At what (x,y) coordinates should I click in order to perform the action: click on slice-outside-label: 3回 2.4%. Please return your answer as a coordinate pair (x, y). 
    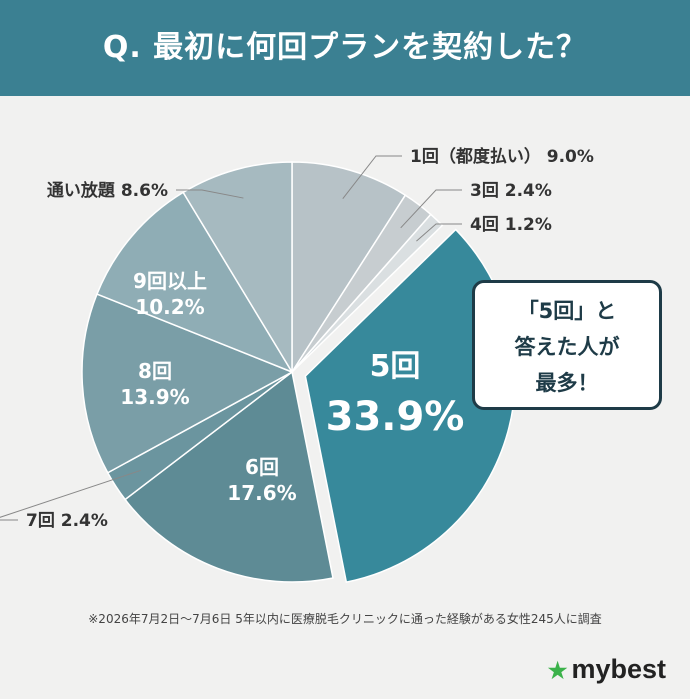
    Looking at the image, I should click on (511, 191).